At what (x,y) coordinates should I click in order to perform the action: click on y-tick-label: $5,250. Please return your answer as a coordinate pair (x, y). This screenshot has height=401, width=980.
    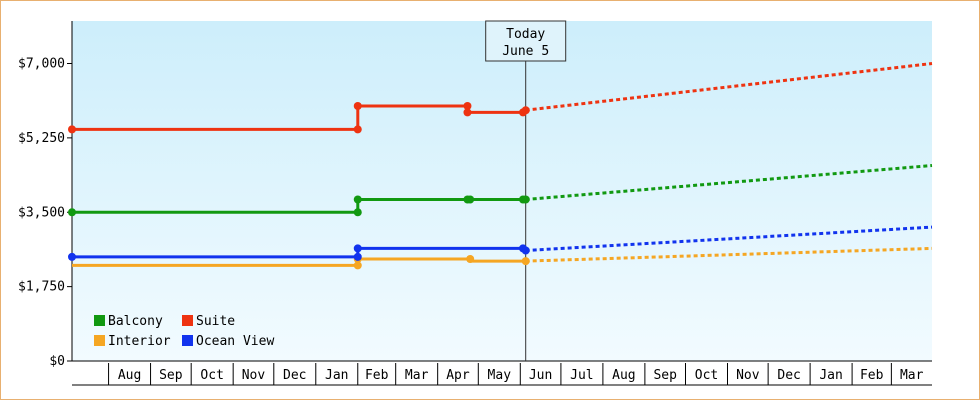
    Looking at the image, I should click on (41, 138).